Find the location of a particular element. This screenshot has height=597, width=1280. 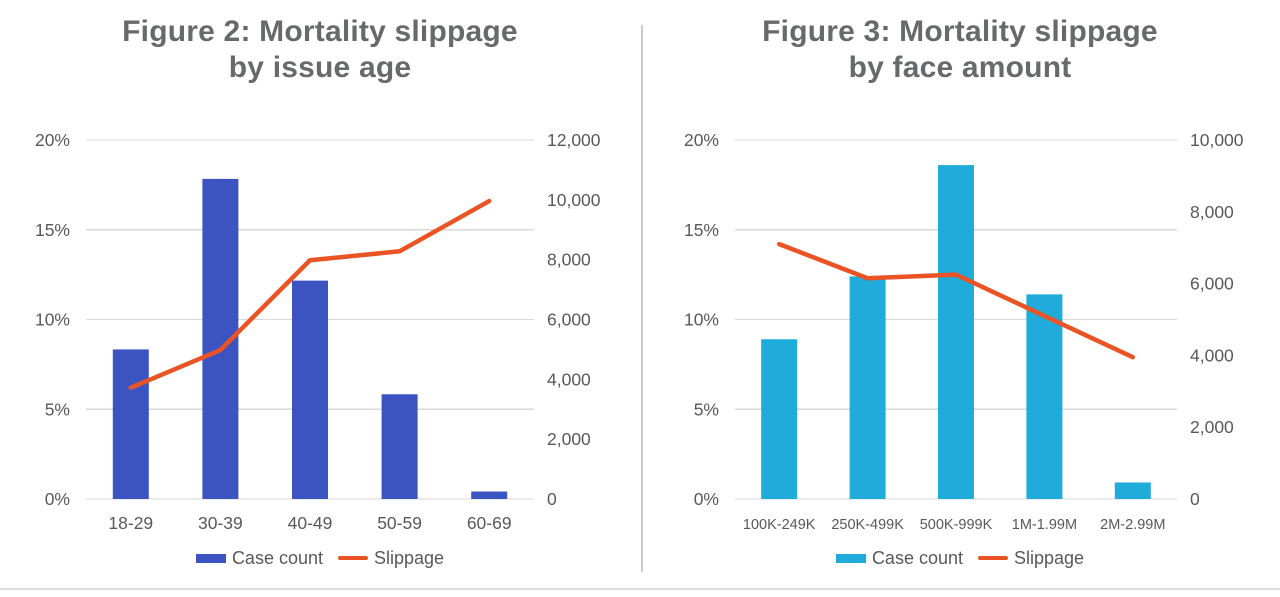

figure3-legend-slippage-label: Slippage is located at coordinates (1049, 557).